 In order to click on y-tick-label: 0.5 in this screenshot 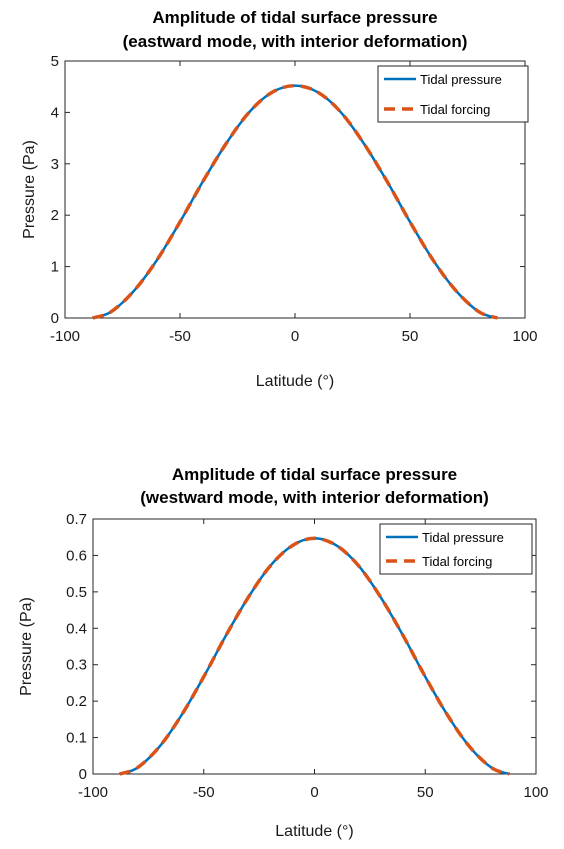, I will do `click(76, 592)`.